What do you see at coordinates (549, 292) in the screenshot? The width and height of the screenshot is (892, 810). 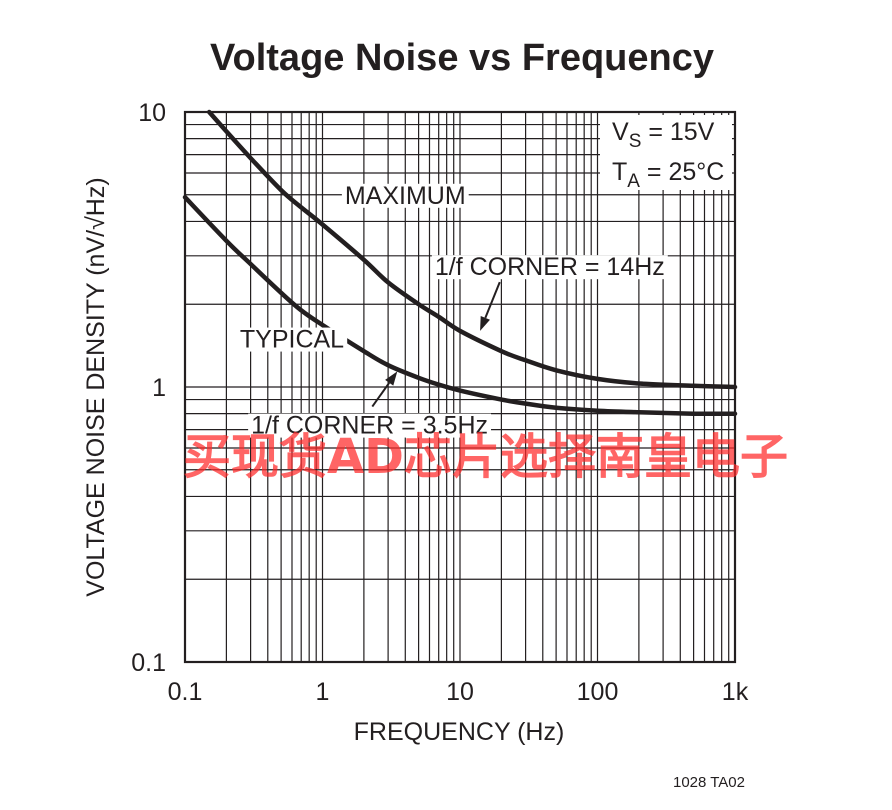 I see `annotation-3: 1/f CORNER = 14Hz` at bounding box center [549, 292].